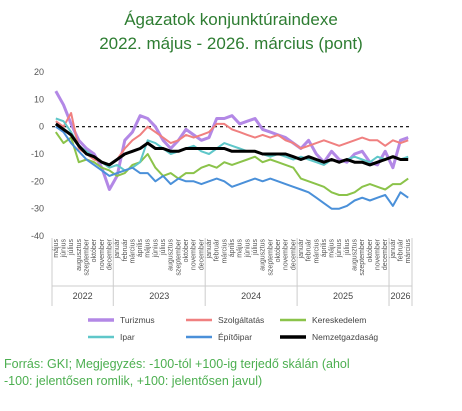 This screenshot has height=411, width=462. What do you see at coordinates (345, 337) in the screenshot?
I see `legend-label: Nemzetgazdaság` at bounding box center [345, 337].